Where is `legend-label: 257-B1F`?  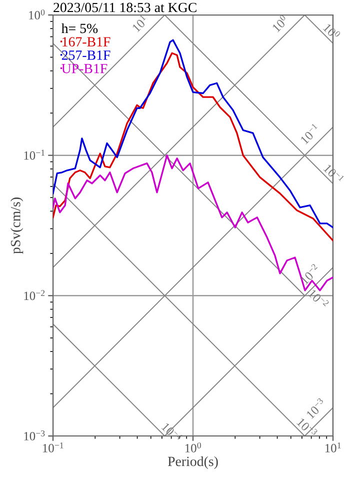 legend-label: 257-B1F is located at coordinates (86, 55).